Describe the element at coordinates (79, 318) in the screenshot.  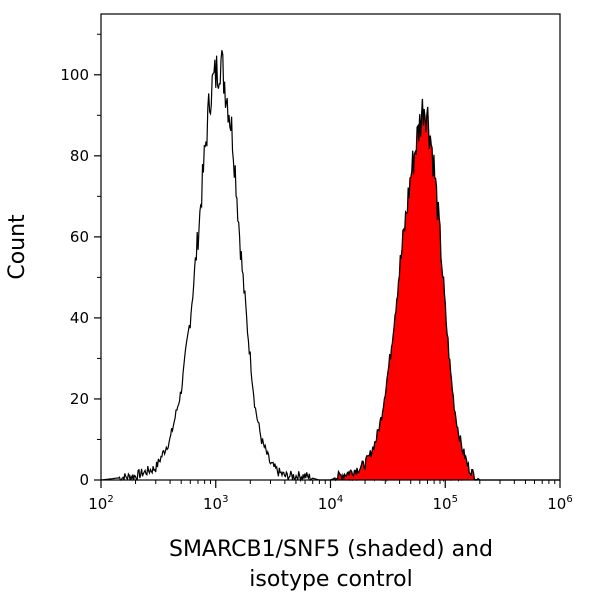
I see `y-tick-label: 40` at that location.